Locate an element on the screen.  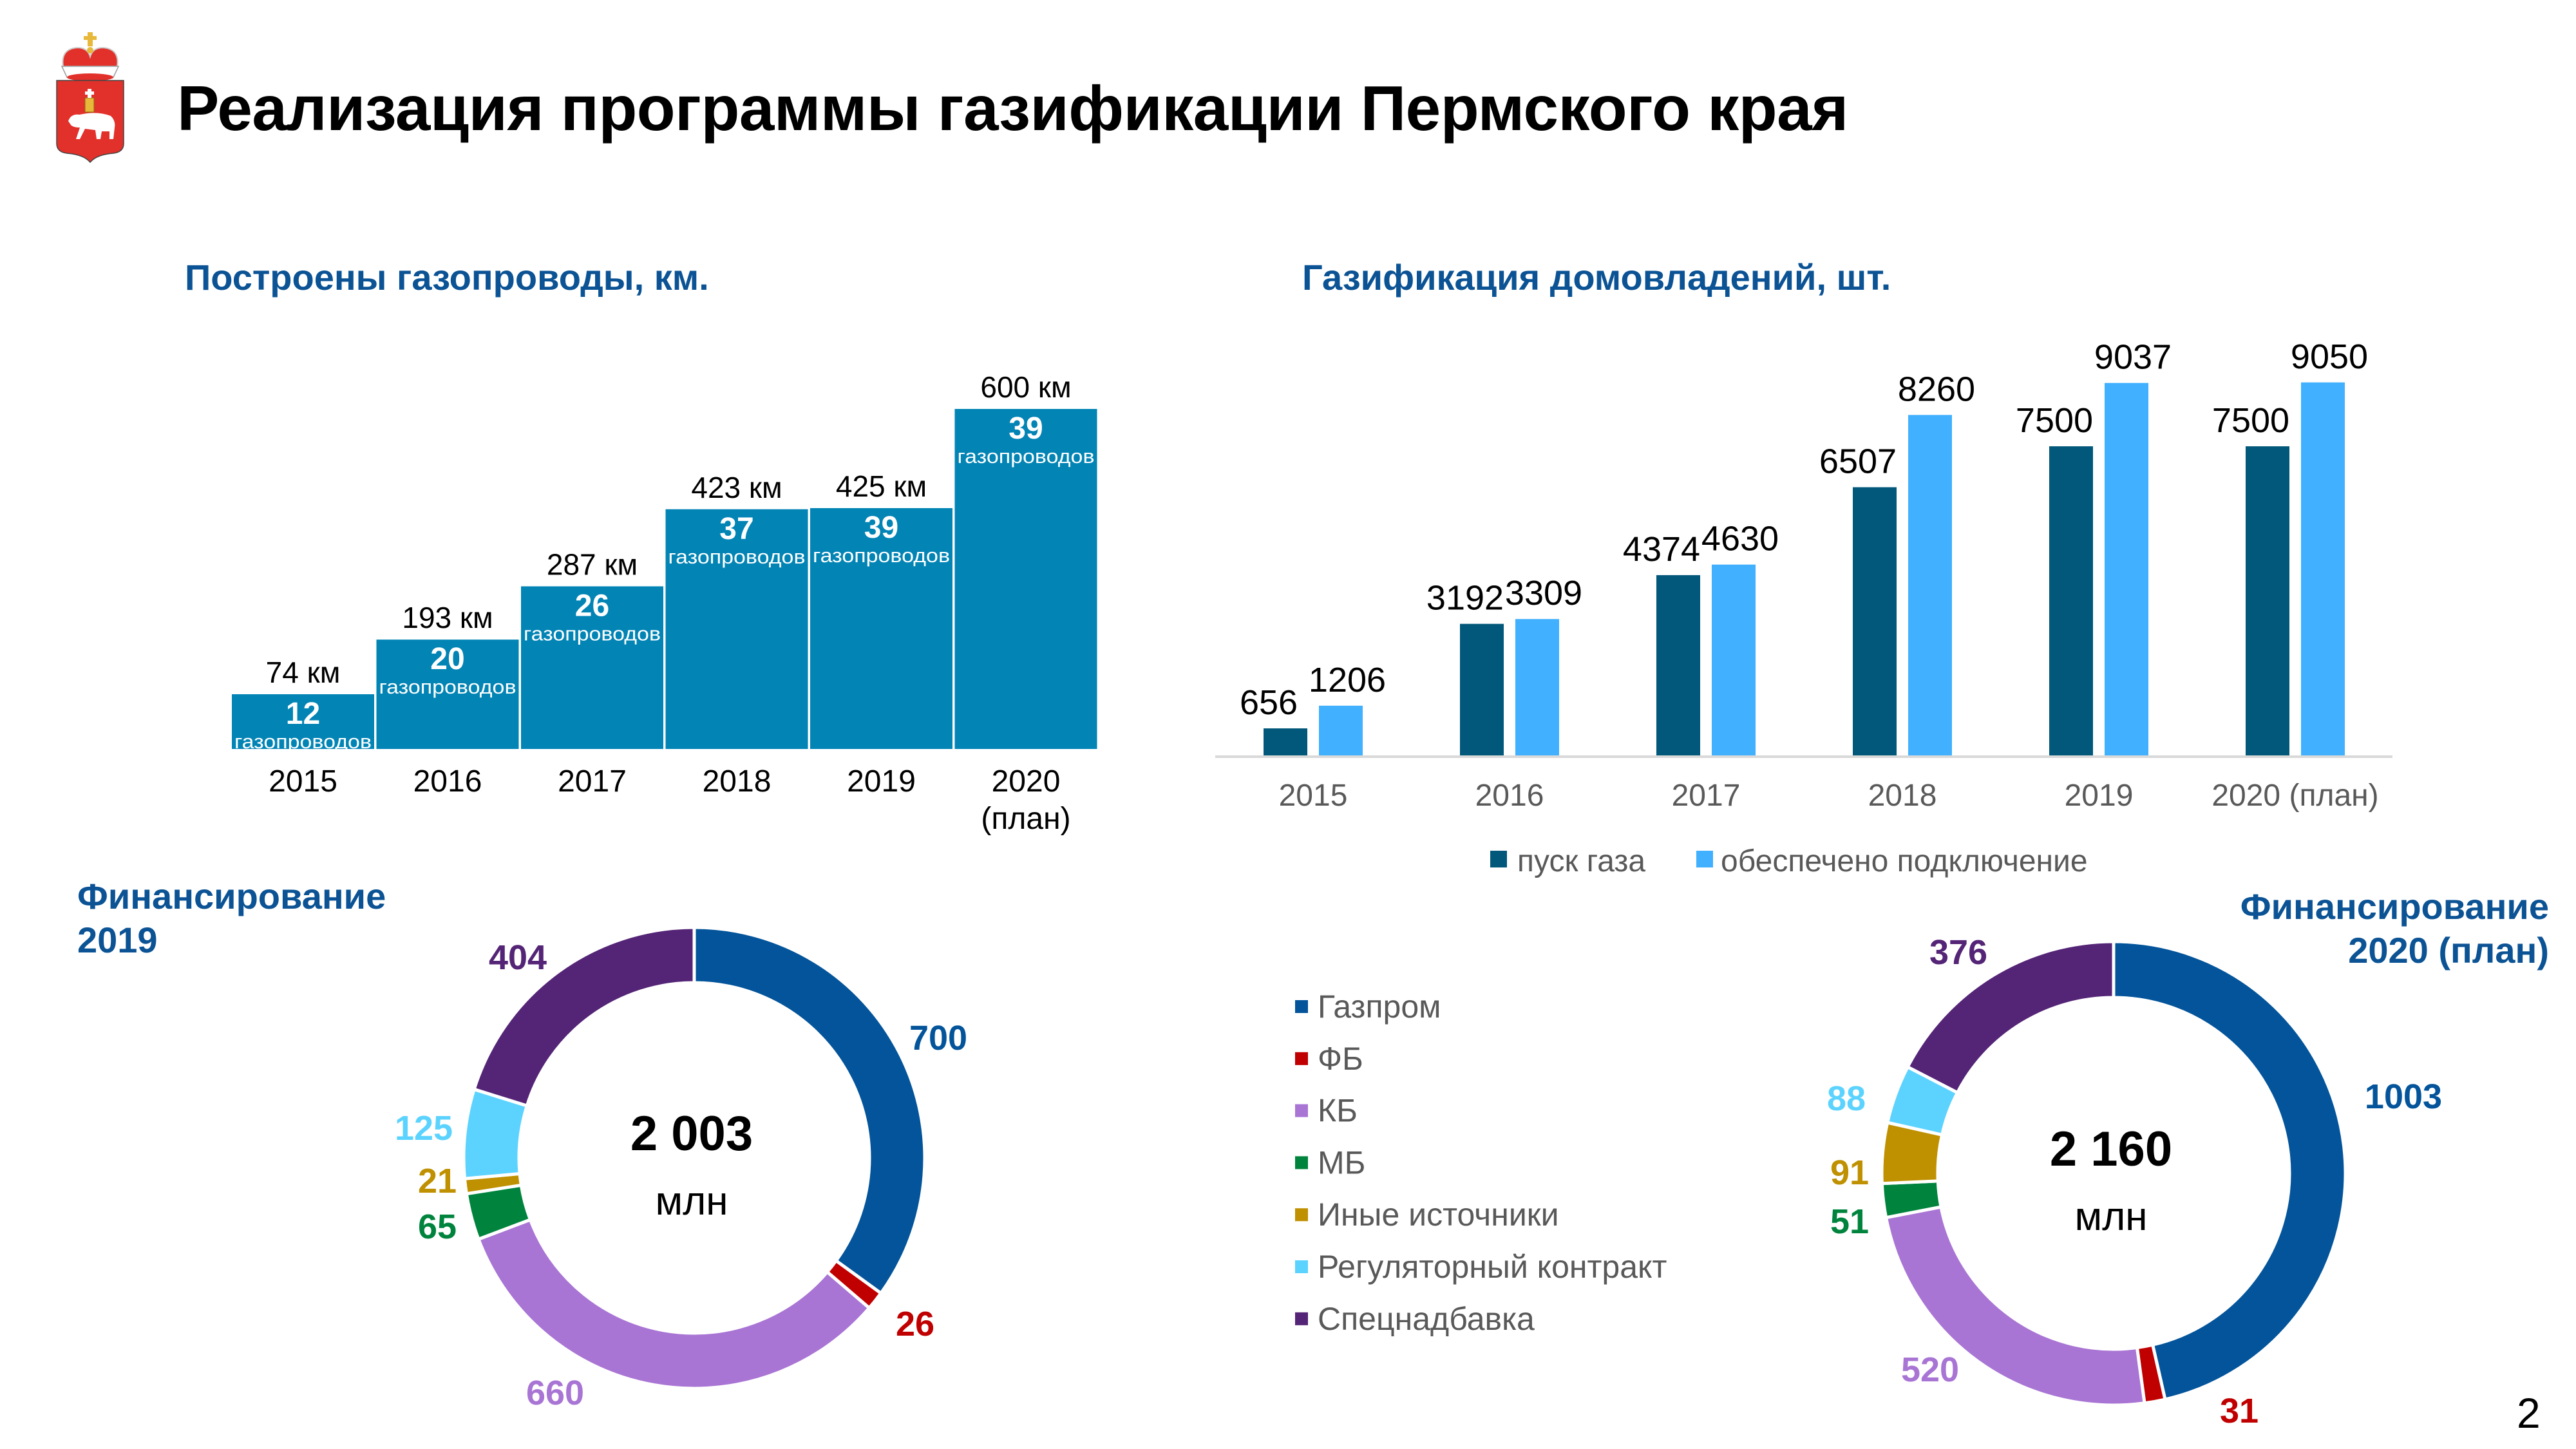
donut-value-label: 125 is located at coordinates (424, 1128).